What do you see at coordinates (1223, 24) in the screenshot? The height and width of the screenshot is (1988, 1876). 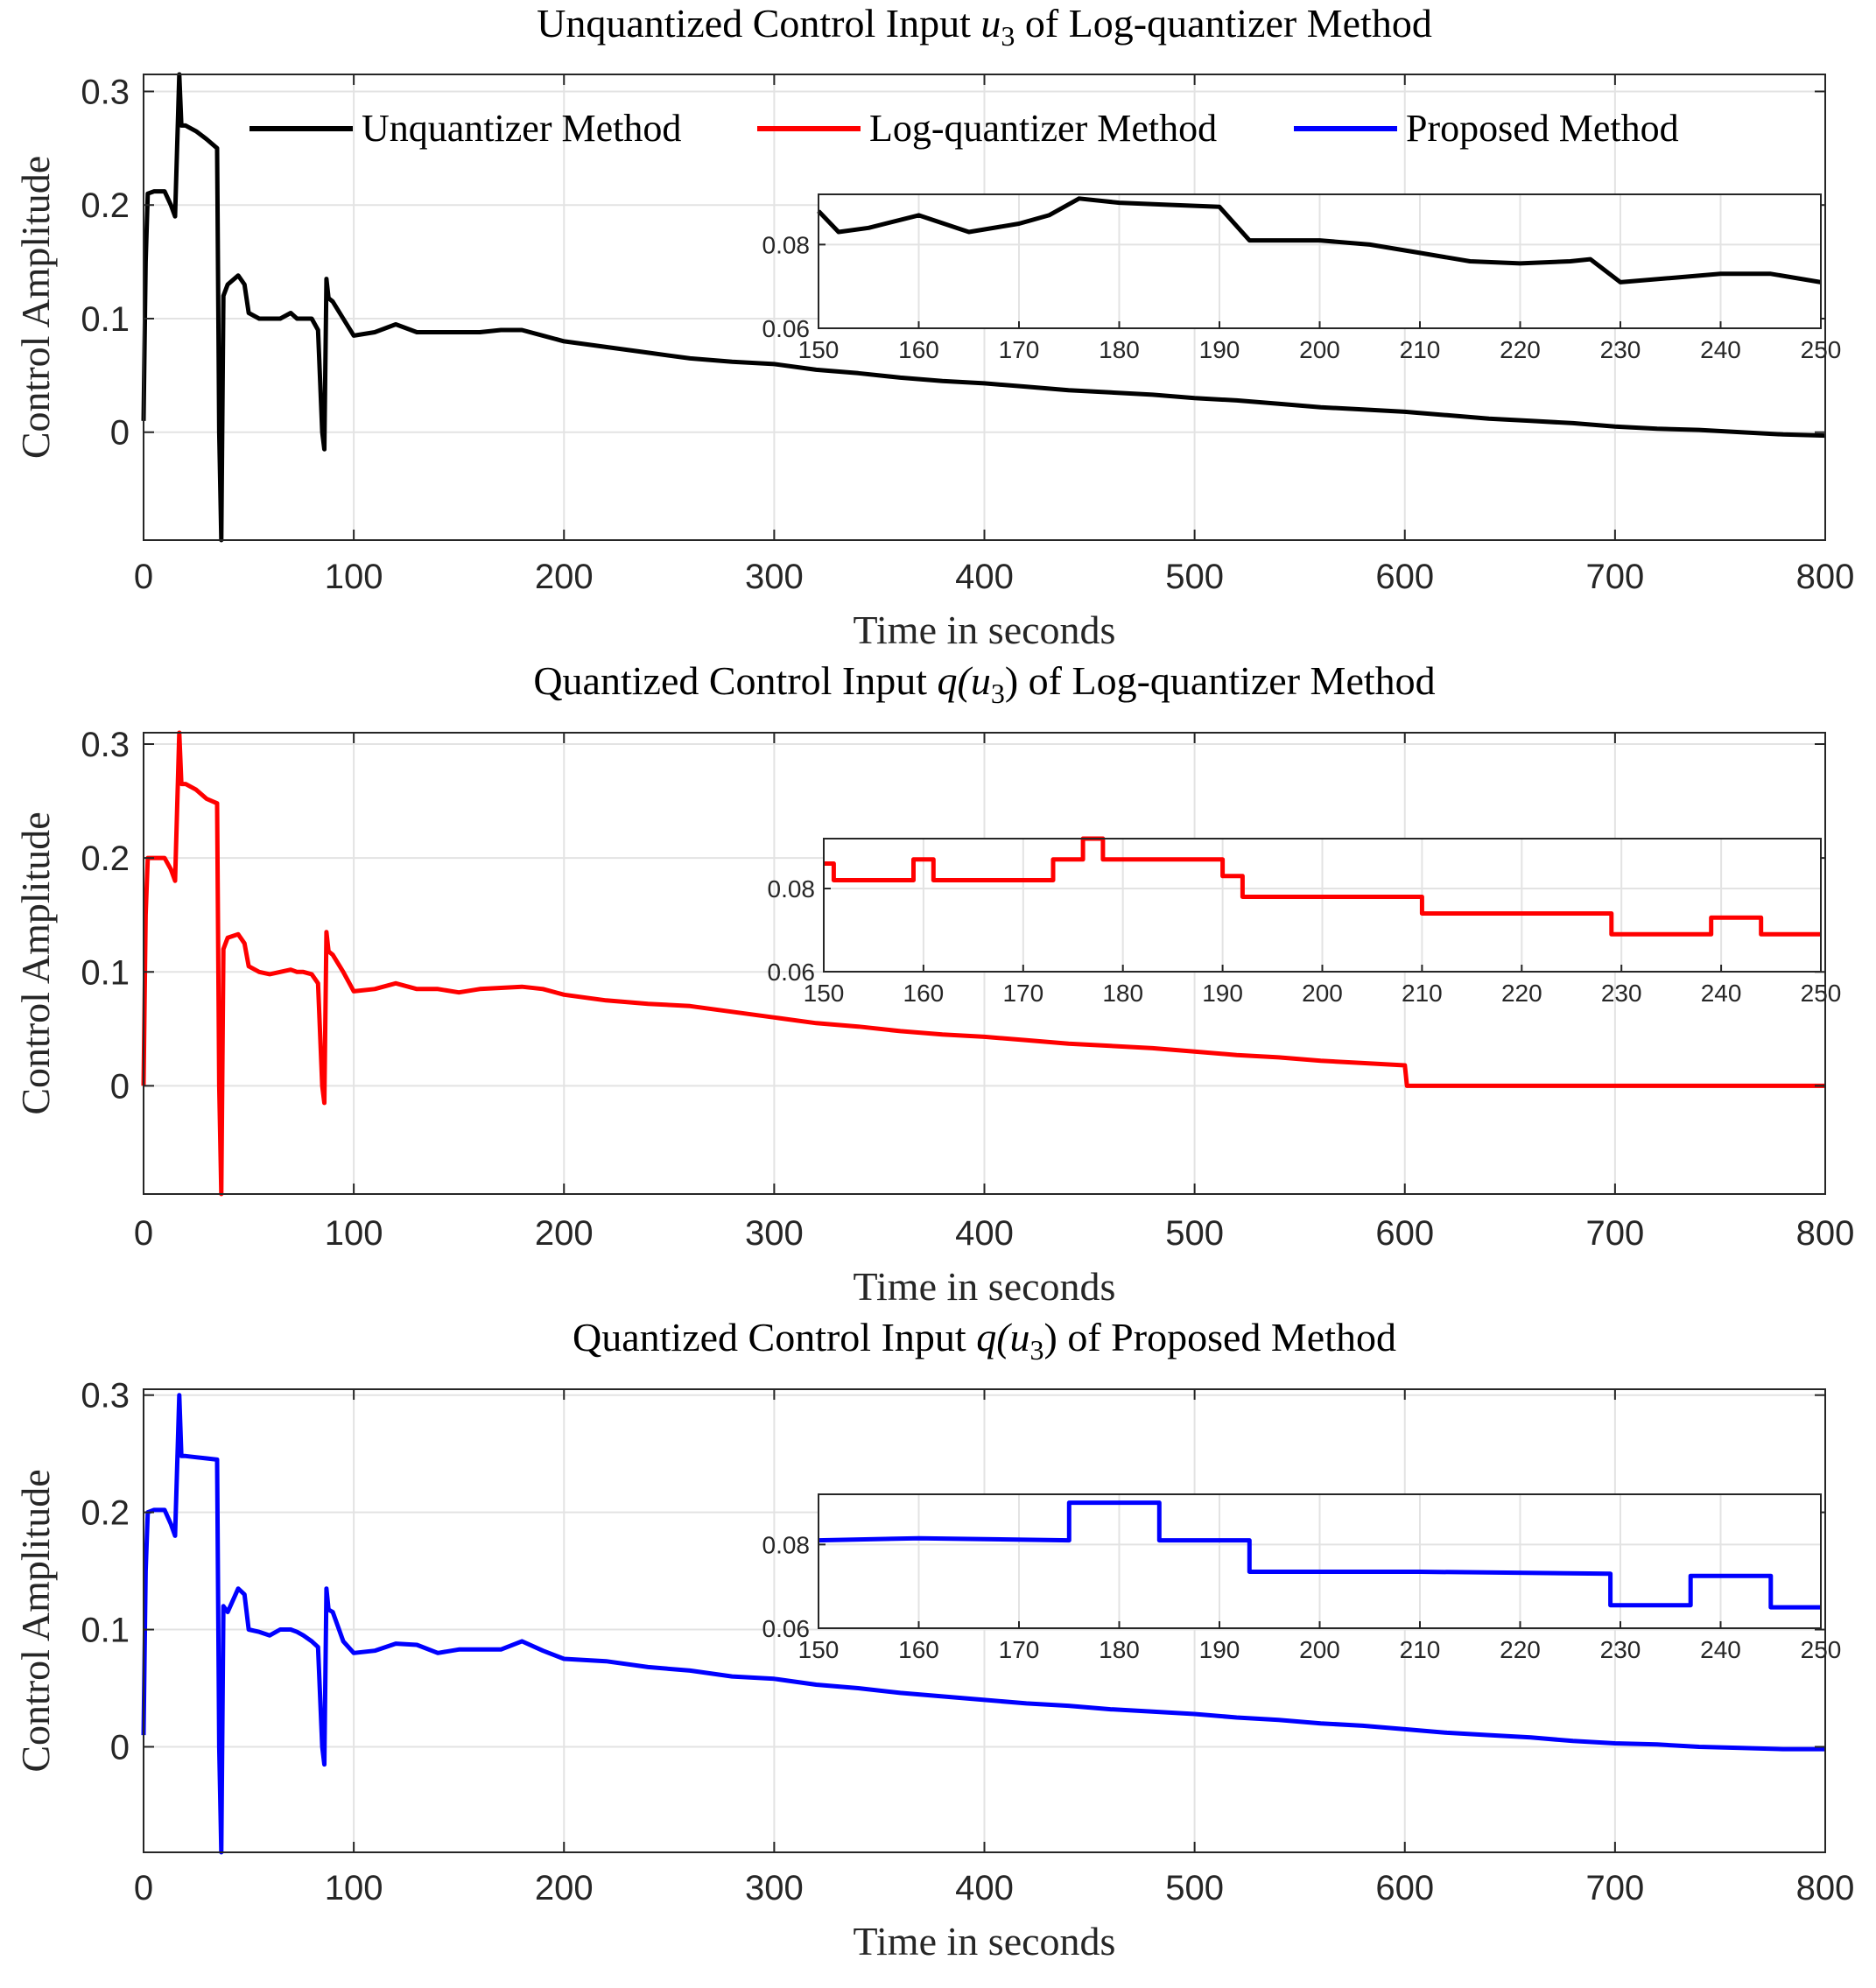 I see `title-text-end: of Log-quantizer Method` at bounding box center [1223, 24].